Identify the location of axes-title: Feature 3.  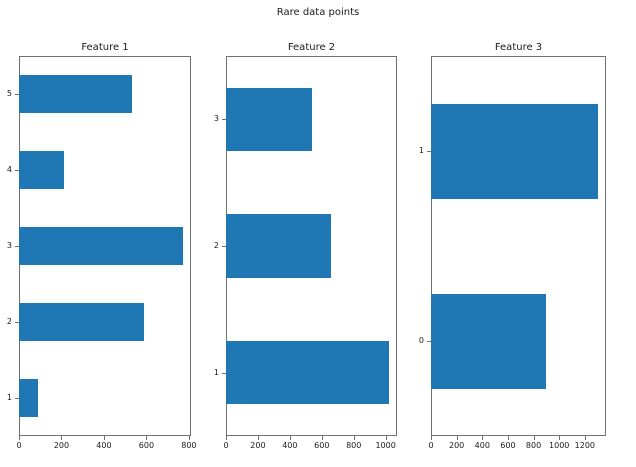
(518, 47).